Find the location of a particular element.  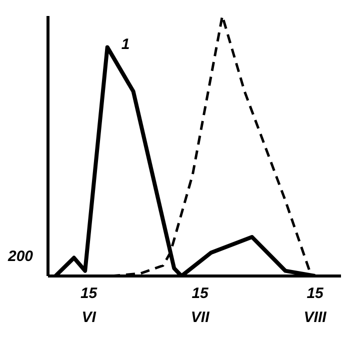

x-tick-label: 15 VIII is located at coordinates (316, 305).